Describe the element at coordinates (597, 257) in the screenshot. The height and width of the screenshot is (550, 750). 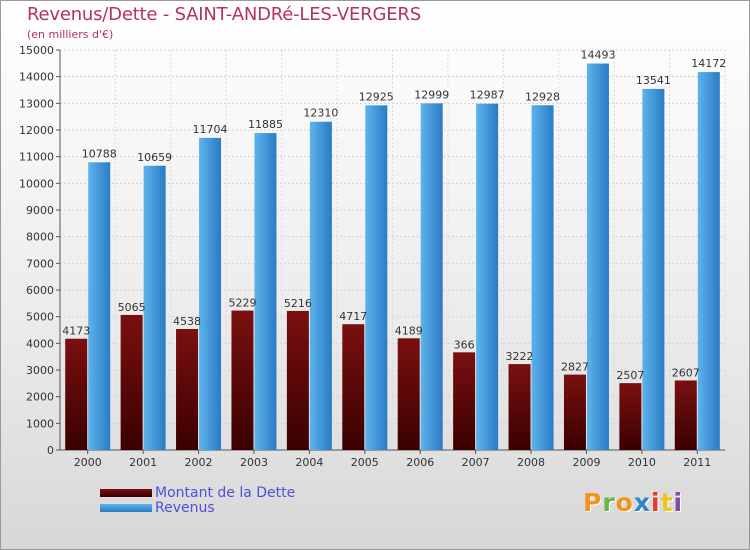
I see `bar-revenue-2009` at that location.